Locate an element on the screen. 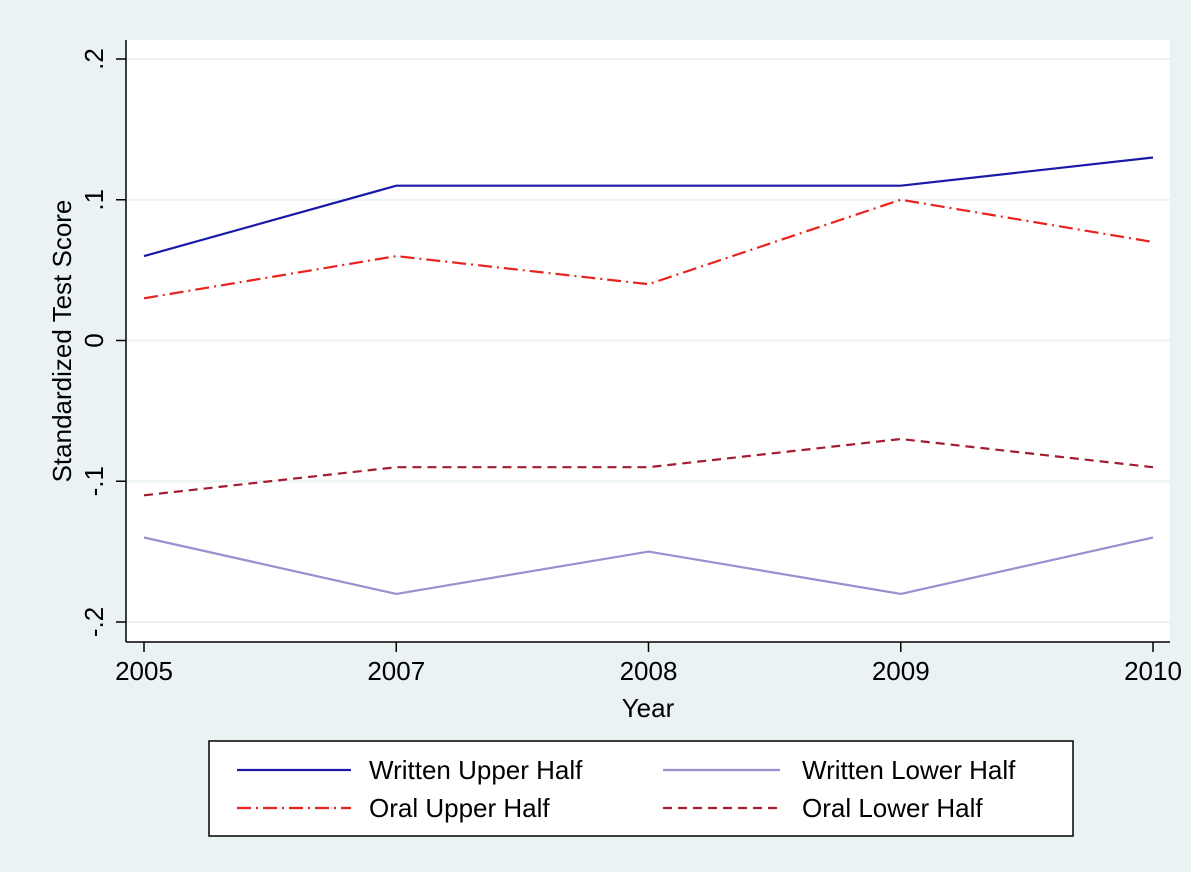  y-tick-label: -.2 is located at coordinates (94, 622).